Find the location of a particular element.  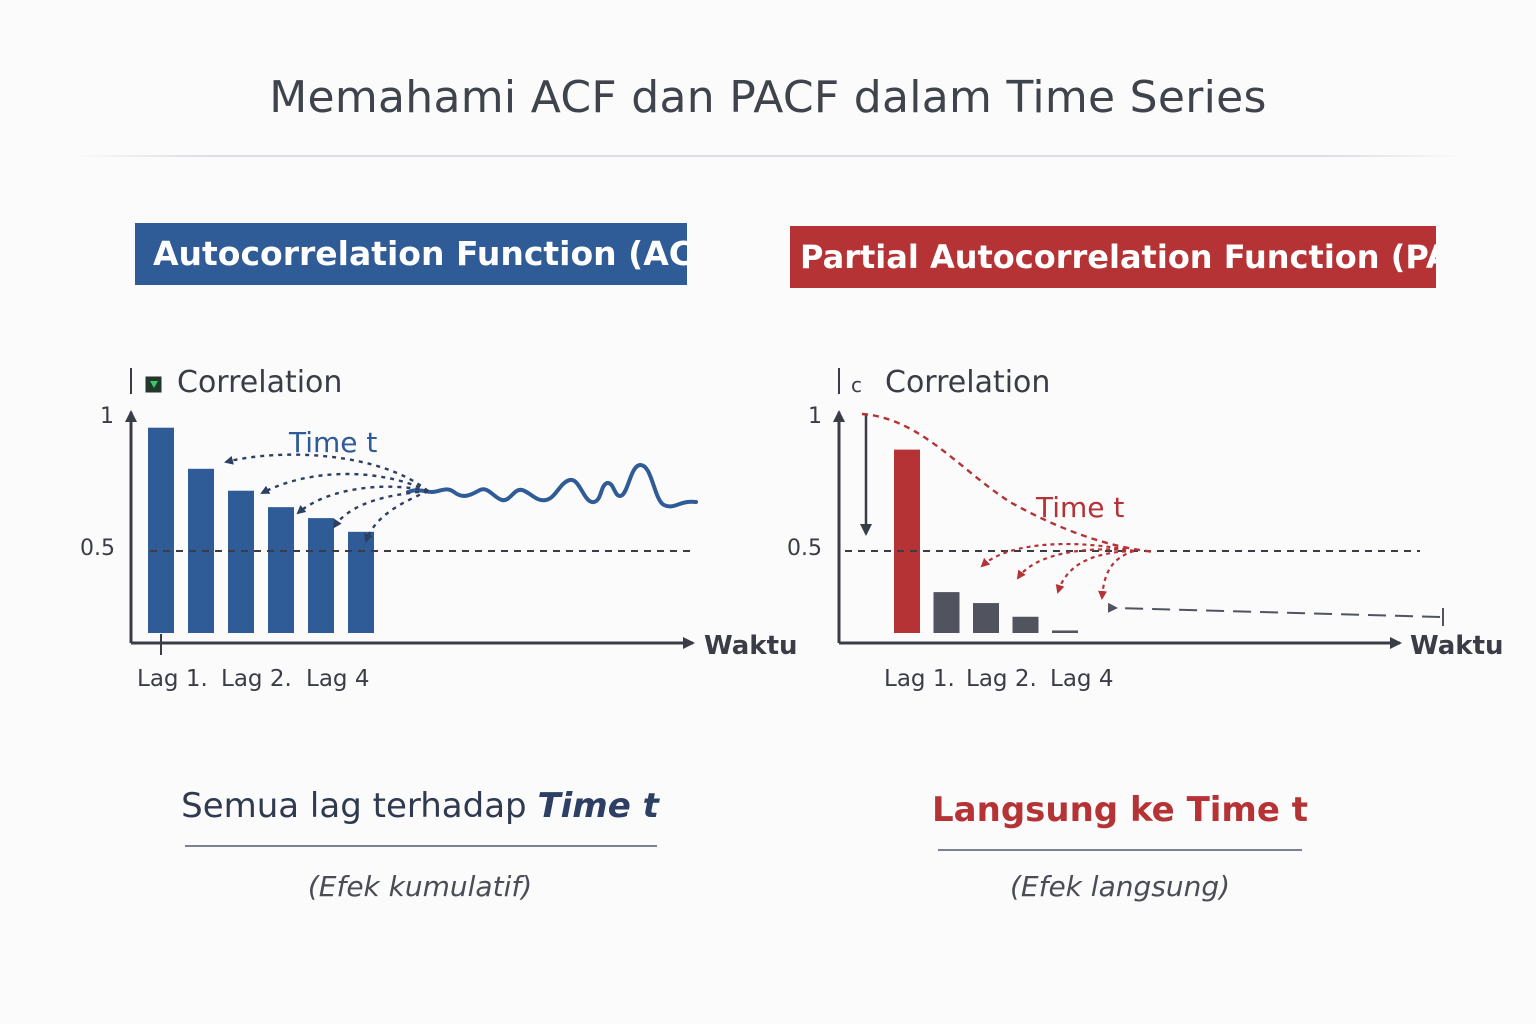

acf-lag-arrows is located at coordinates (326, 498).